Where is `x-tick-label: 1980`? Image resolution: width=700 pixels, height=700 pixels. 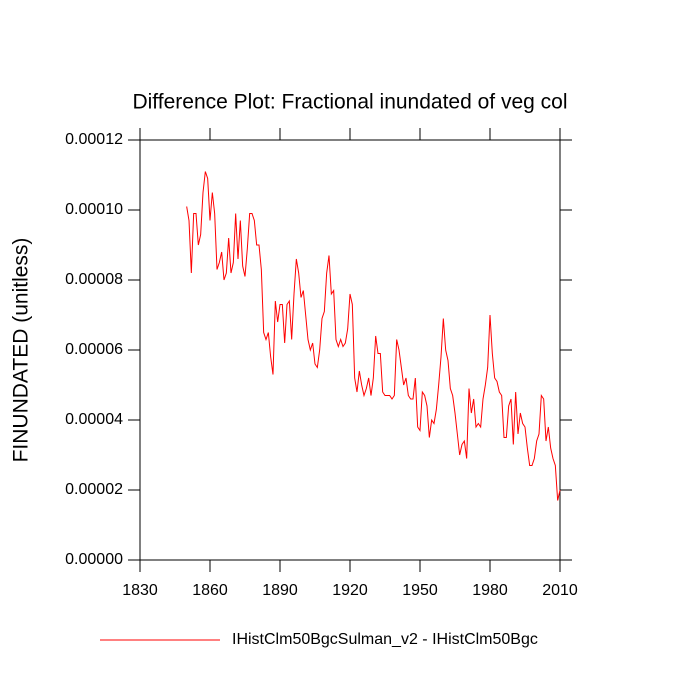 x-tick-label: 1980 is located at coordinates (490, 590).